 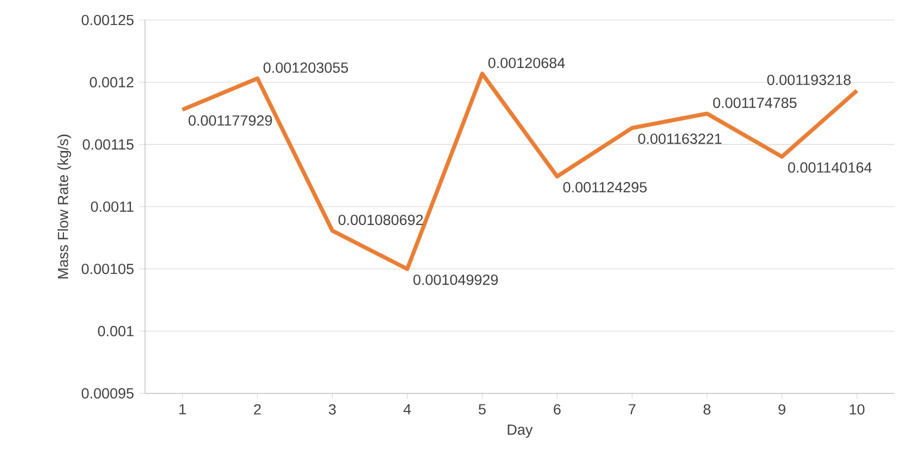 I want to click on data-label: 0.001124295, so click(x=605, y=187).